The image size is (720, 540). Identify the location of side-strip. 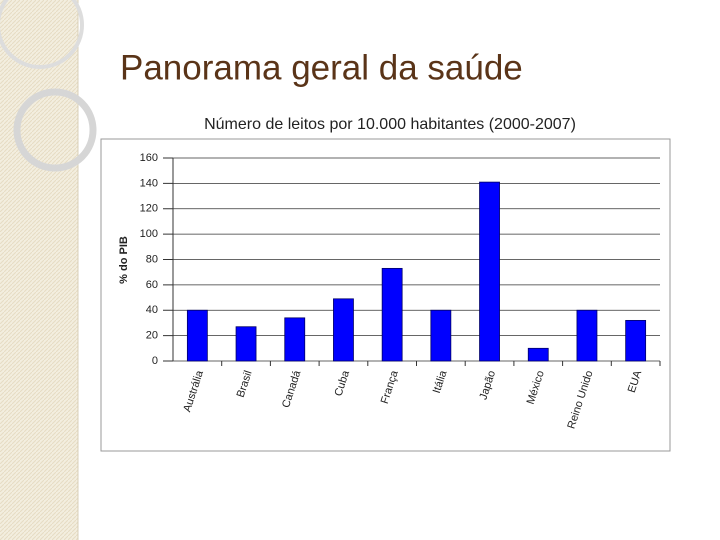
(39, 270).